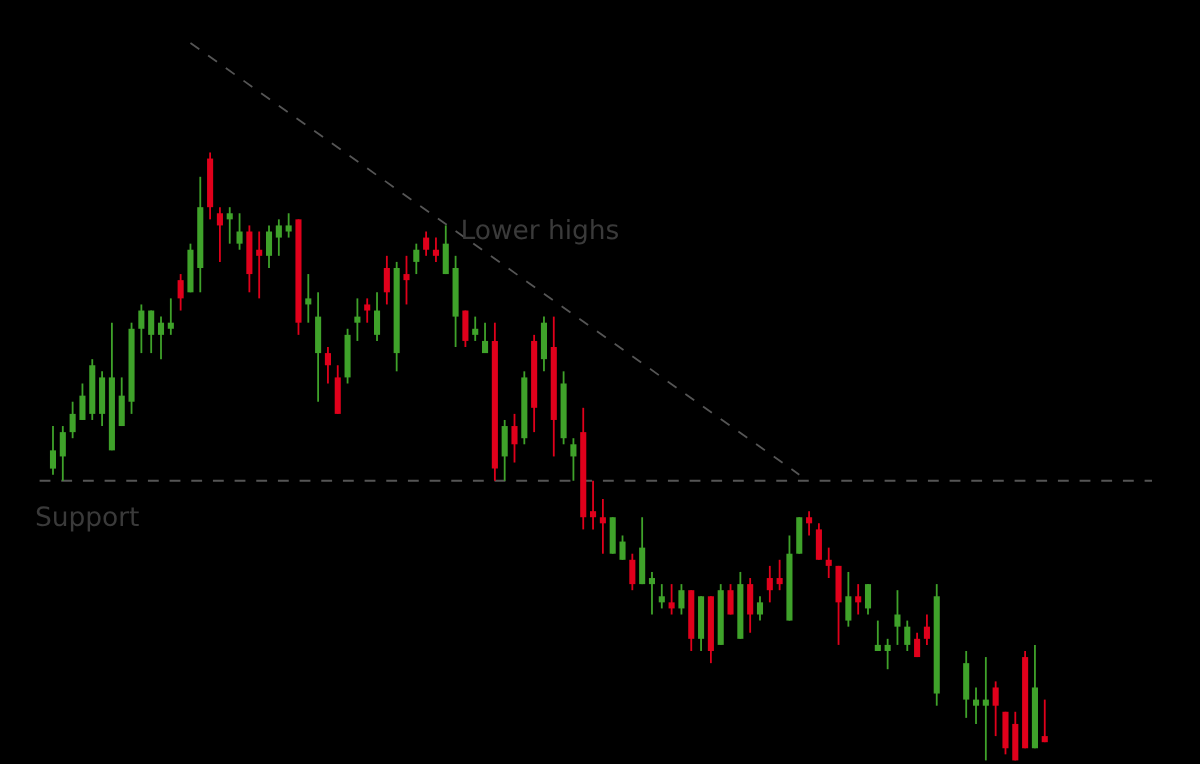 The height and width of the screenshot is (764, 1200). What do you see at coordinates (87, 519) in the screenshot?
I see `ref-line-label: Support` at bounding box center [87, 519].